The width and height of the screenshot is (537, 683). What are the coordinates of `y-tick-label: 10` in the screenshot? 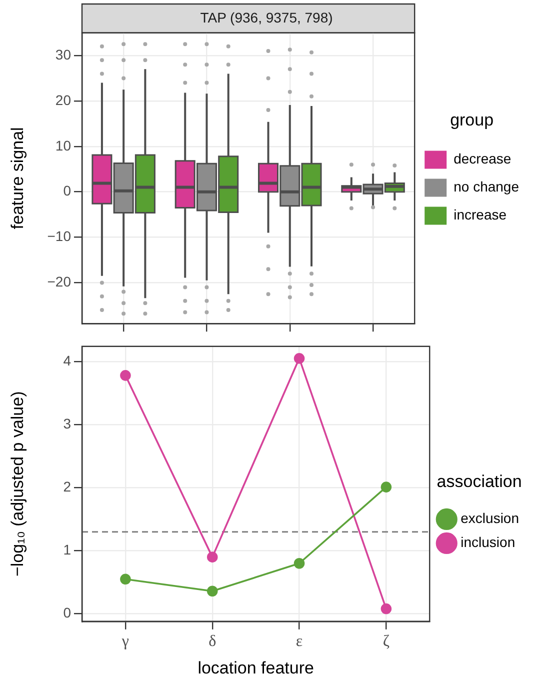 It's located at (63, 145).